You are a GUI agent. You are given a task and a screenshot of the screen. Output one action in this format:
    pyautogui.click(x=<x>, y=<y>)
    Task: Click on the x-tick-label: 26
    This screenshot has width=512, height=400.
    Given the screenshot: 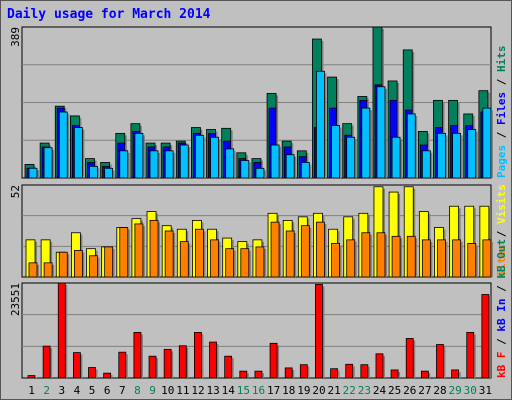 What is the action you would take?
    pyautogui.click(x=409, y=390)
    